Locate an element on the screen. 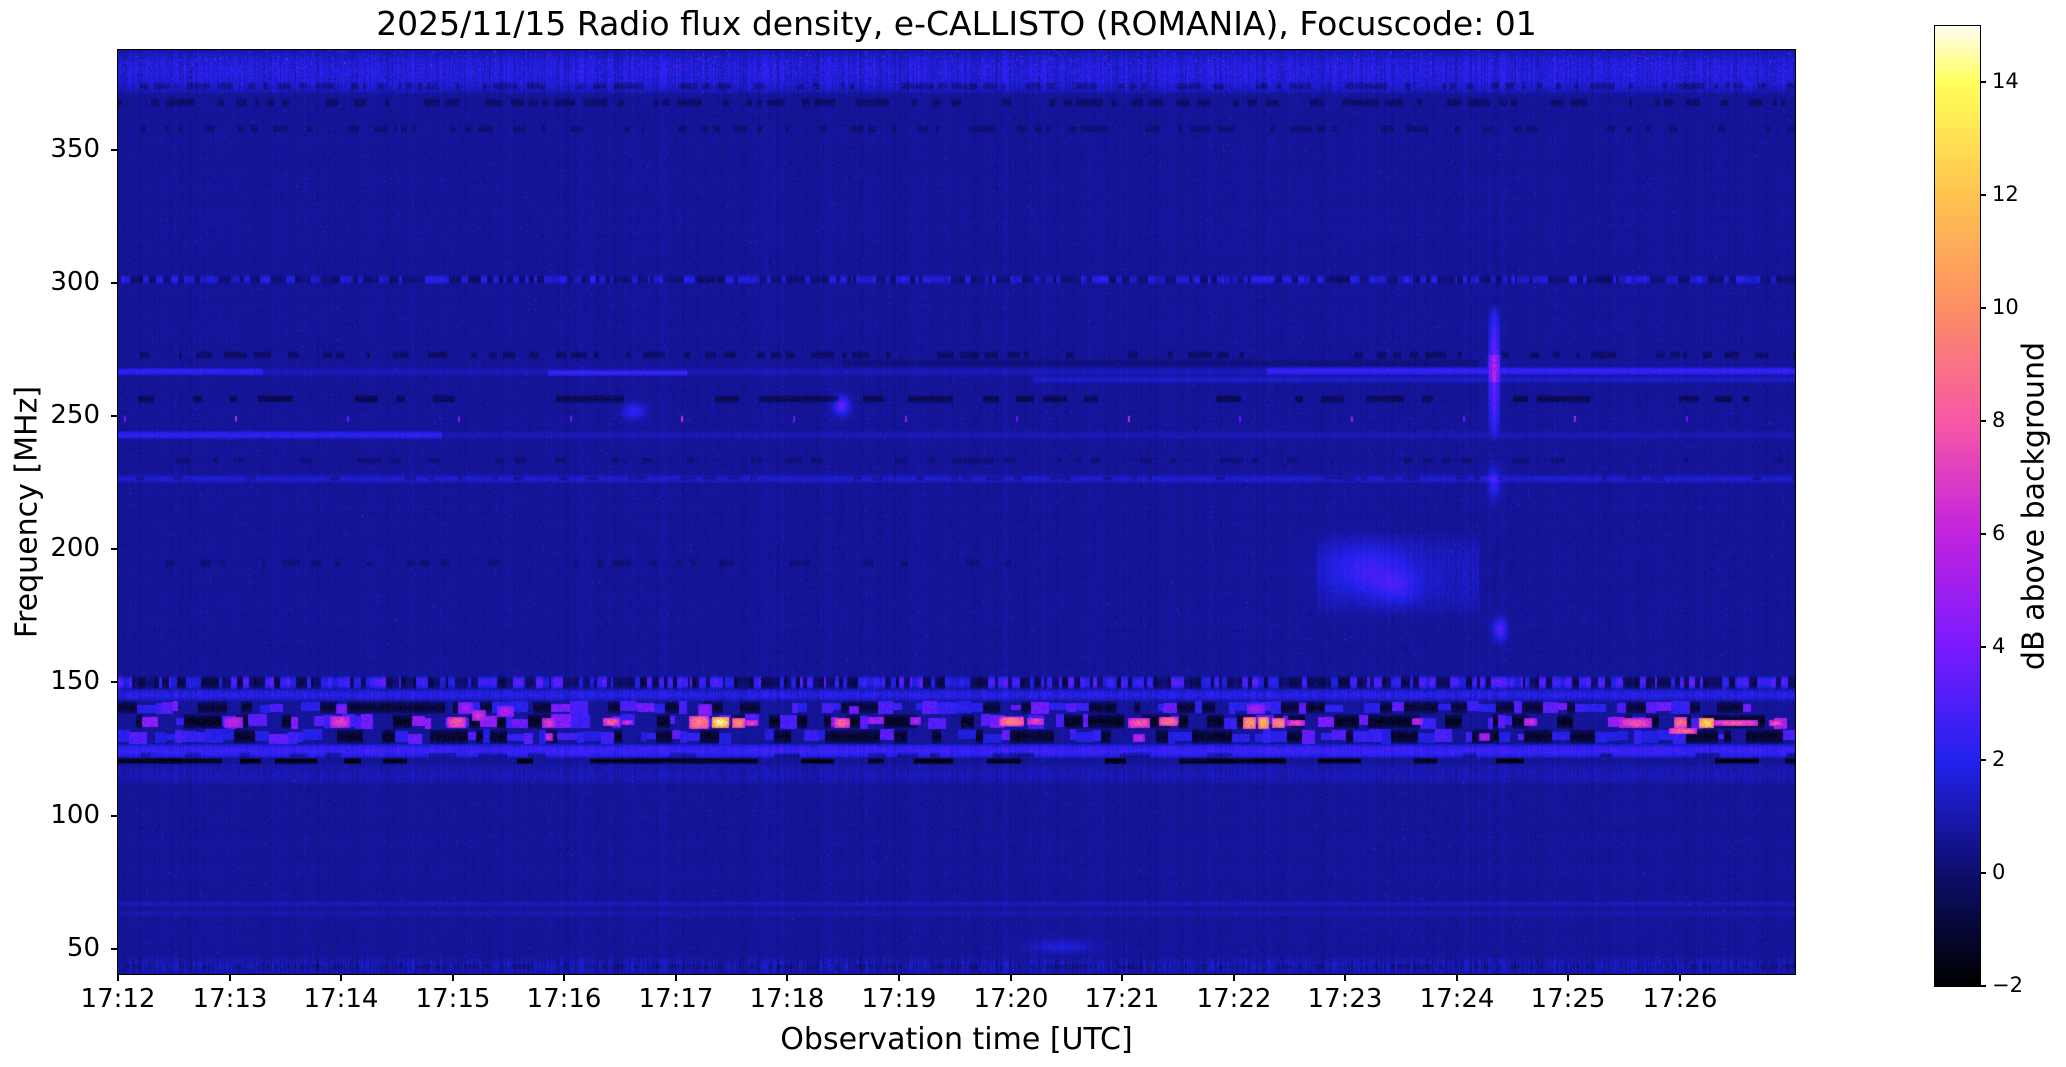  x-tick-label: 17:17 is located at coordinates (676, 999).